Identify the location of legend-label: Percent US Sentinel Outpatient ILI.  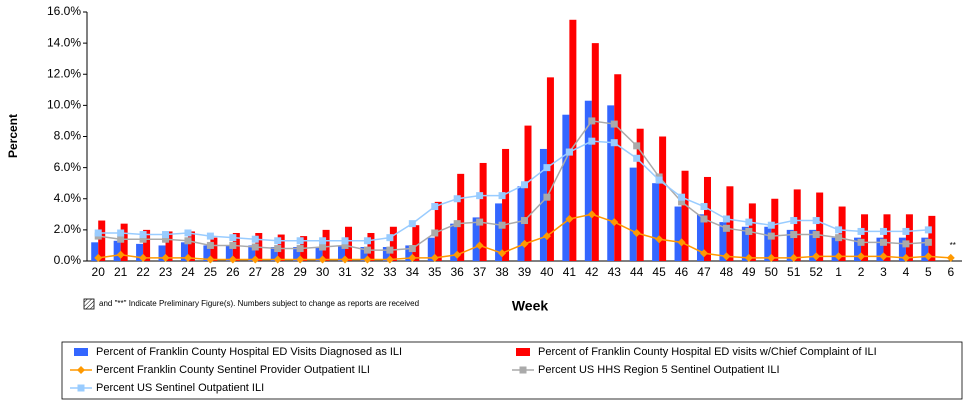
(180, 388).